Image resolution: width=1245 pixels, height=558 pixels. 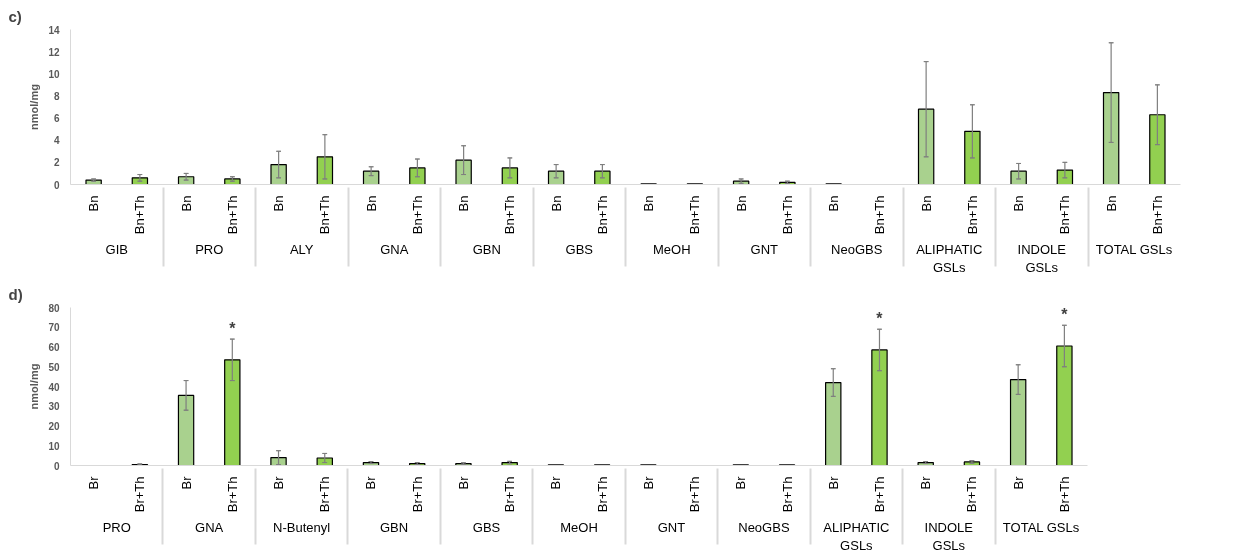 I want to click on y-tick-label: 40, so click(x=54, y=387).